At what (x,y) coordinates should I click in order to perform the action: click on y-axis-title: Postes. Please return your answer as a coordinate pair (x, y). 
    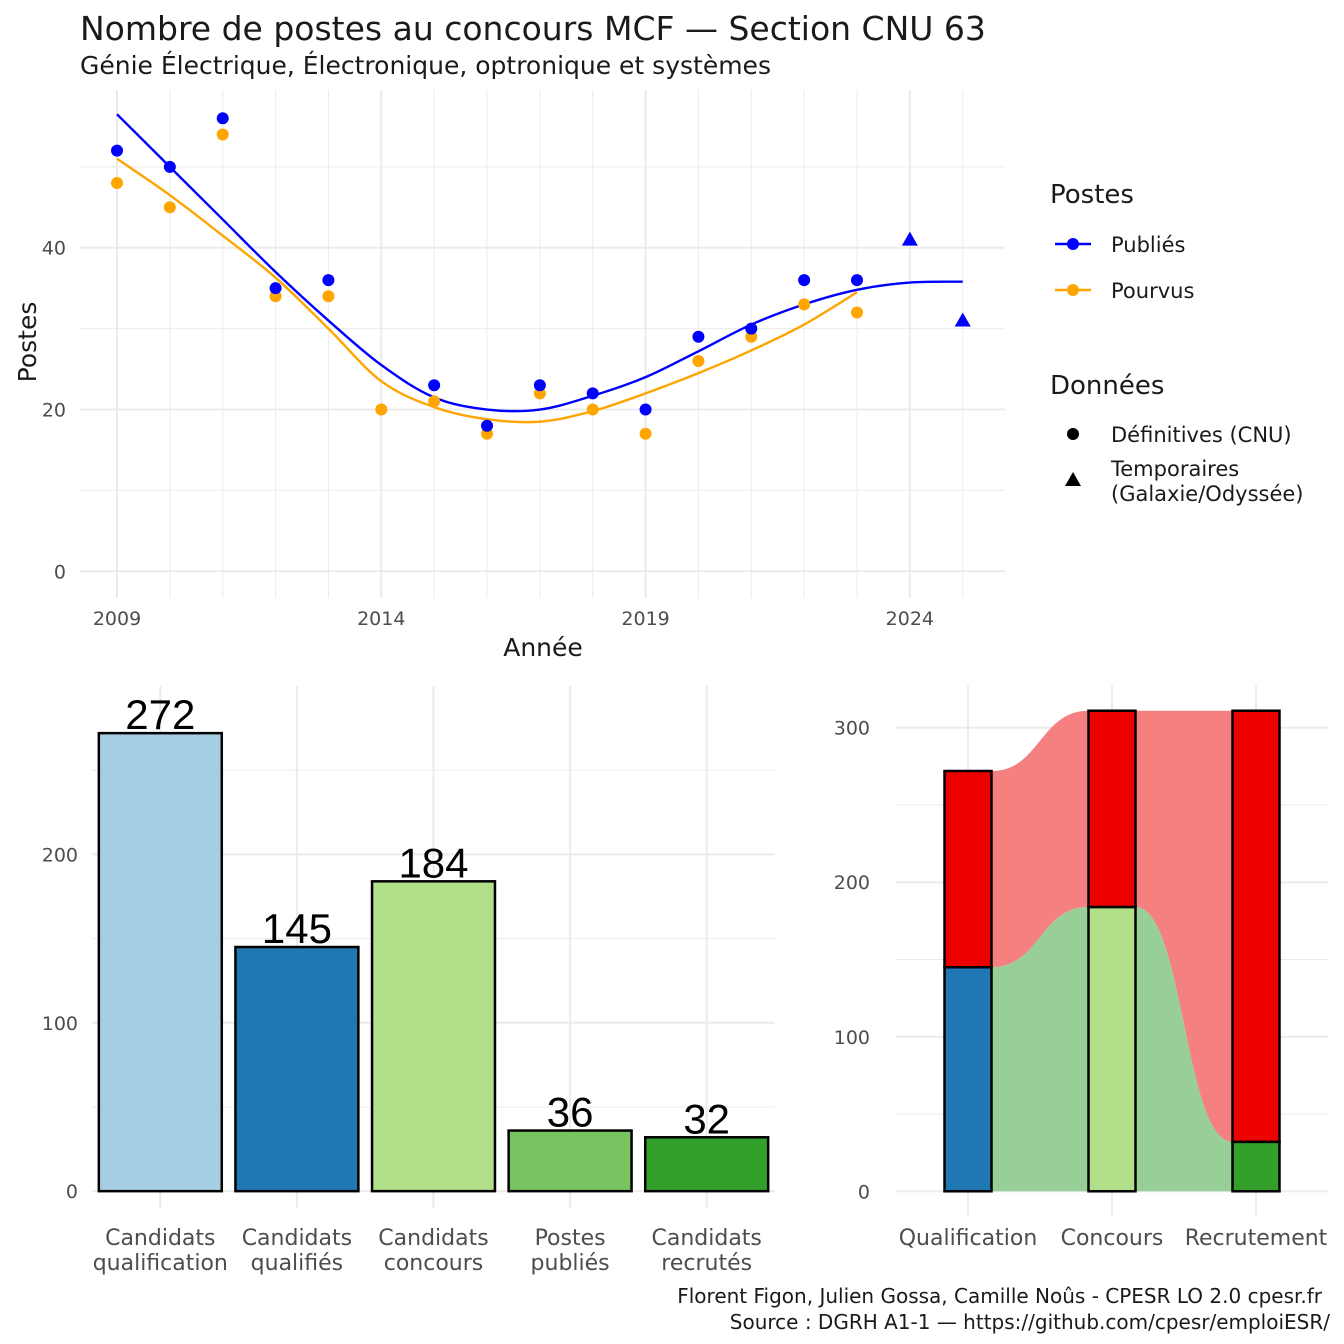
    Looking at the image, I should click on (27, 342).